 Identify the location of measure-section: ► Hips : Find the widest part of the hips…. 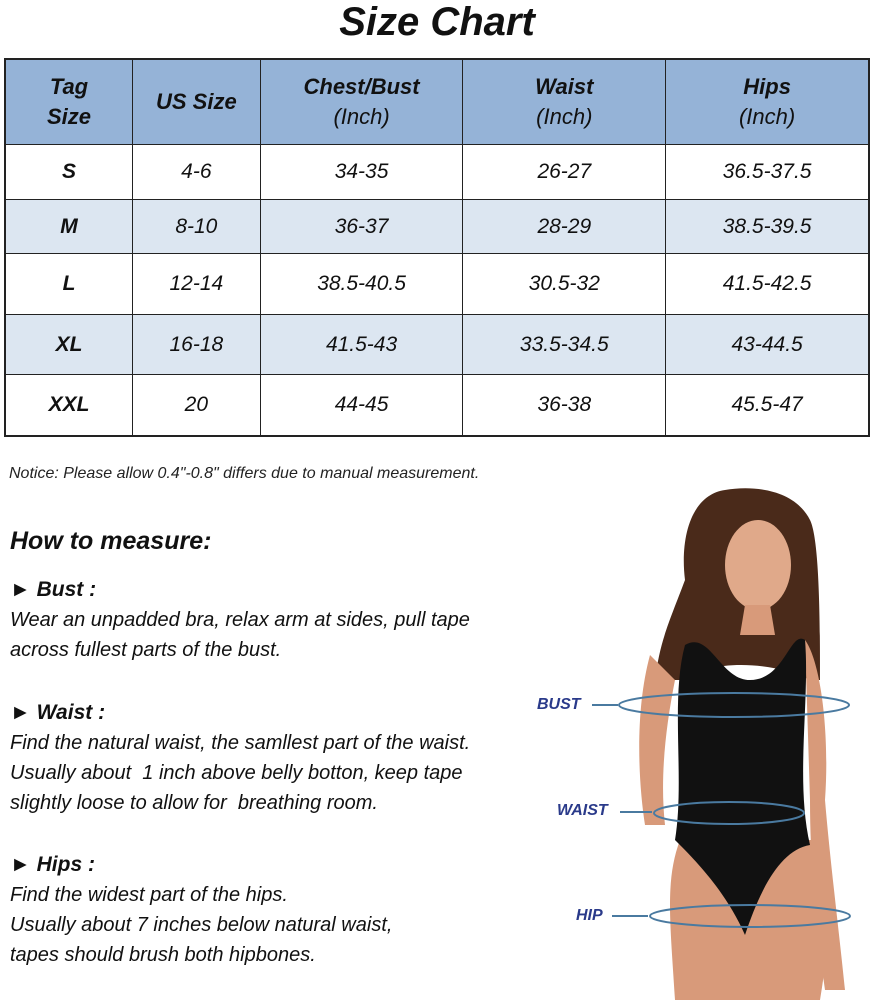
(201, 910).